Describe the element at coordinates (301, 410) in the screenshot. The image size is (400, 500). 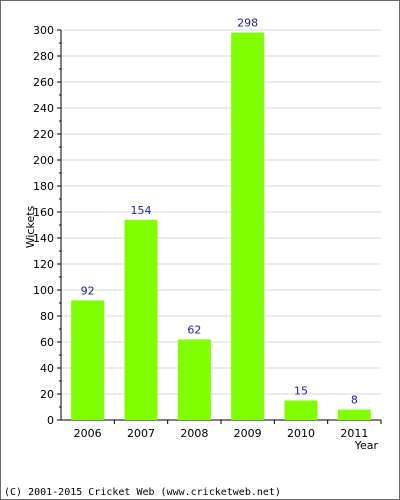
I see `bar-2010` at that location.